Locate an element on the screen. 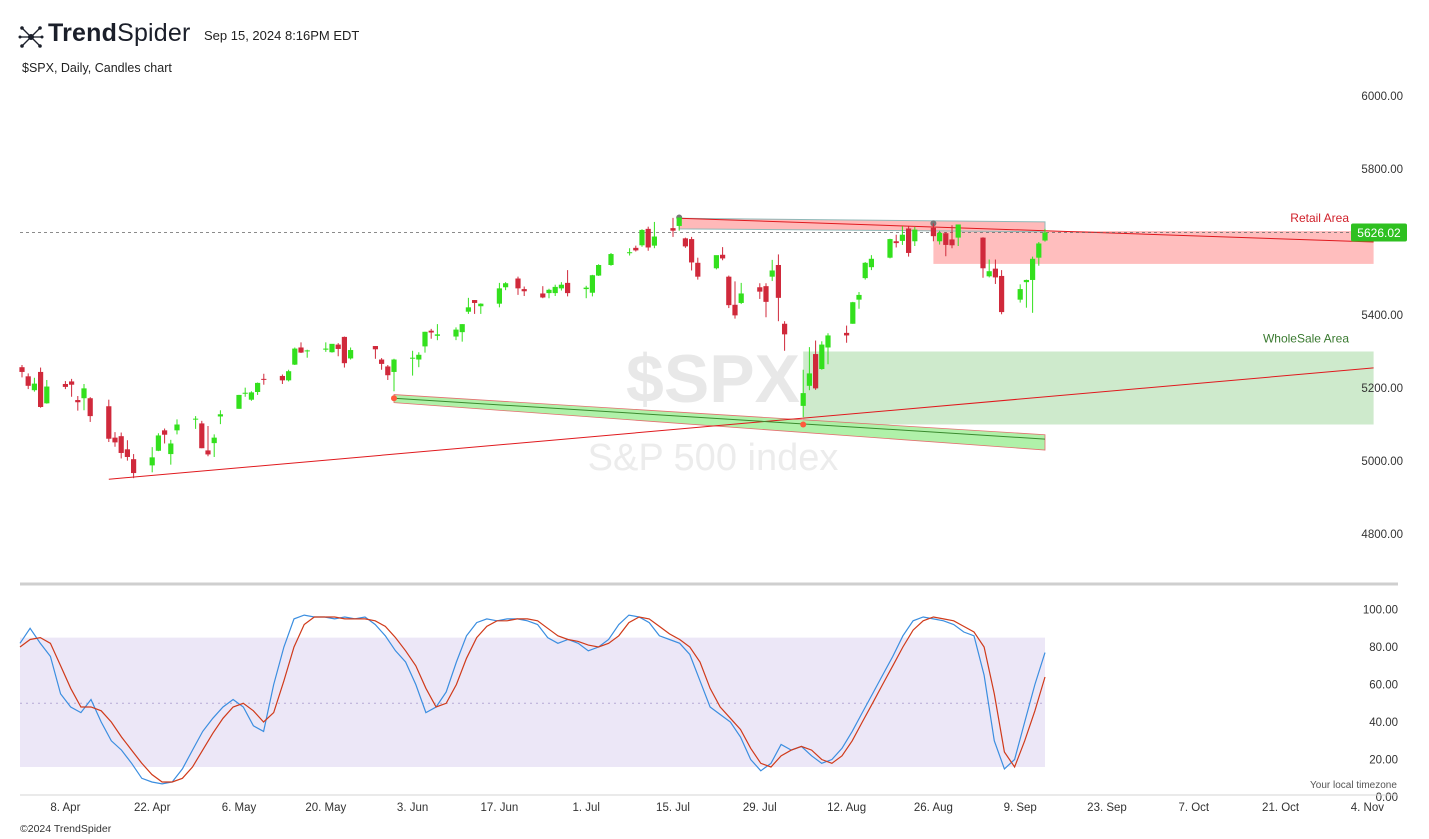  stoch-d-line is located at coordinates (532, 699).